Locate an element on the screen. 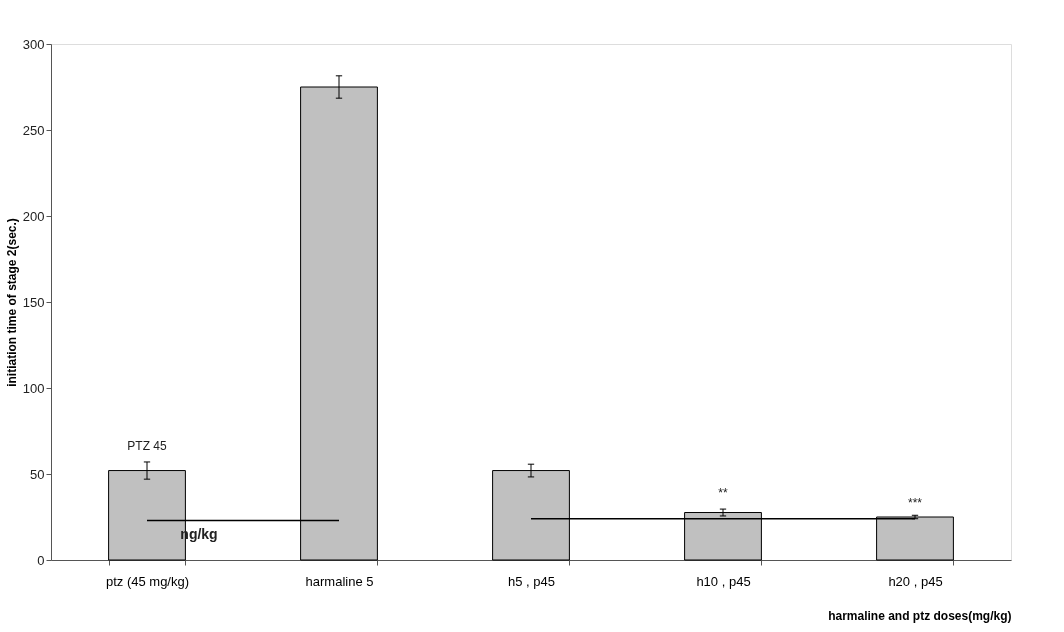 This screenshot has height=632, width=1064. y-tick-label: 250 is located at coordinates (33, 130).